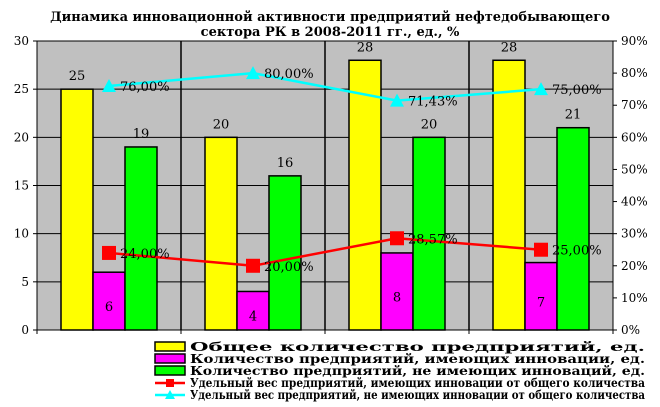 The image size is (660, 407). What do you see at coordinates (285, 163) in the screenshot?
I see `bar-label-2-1: 16` at bounding box center [285, 163].